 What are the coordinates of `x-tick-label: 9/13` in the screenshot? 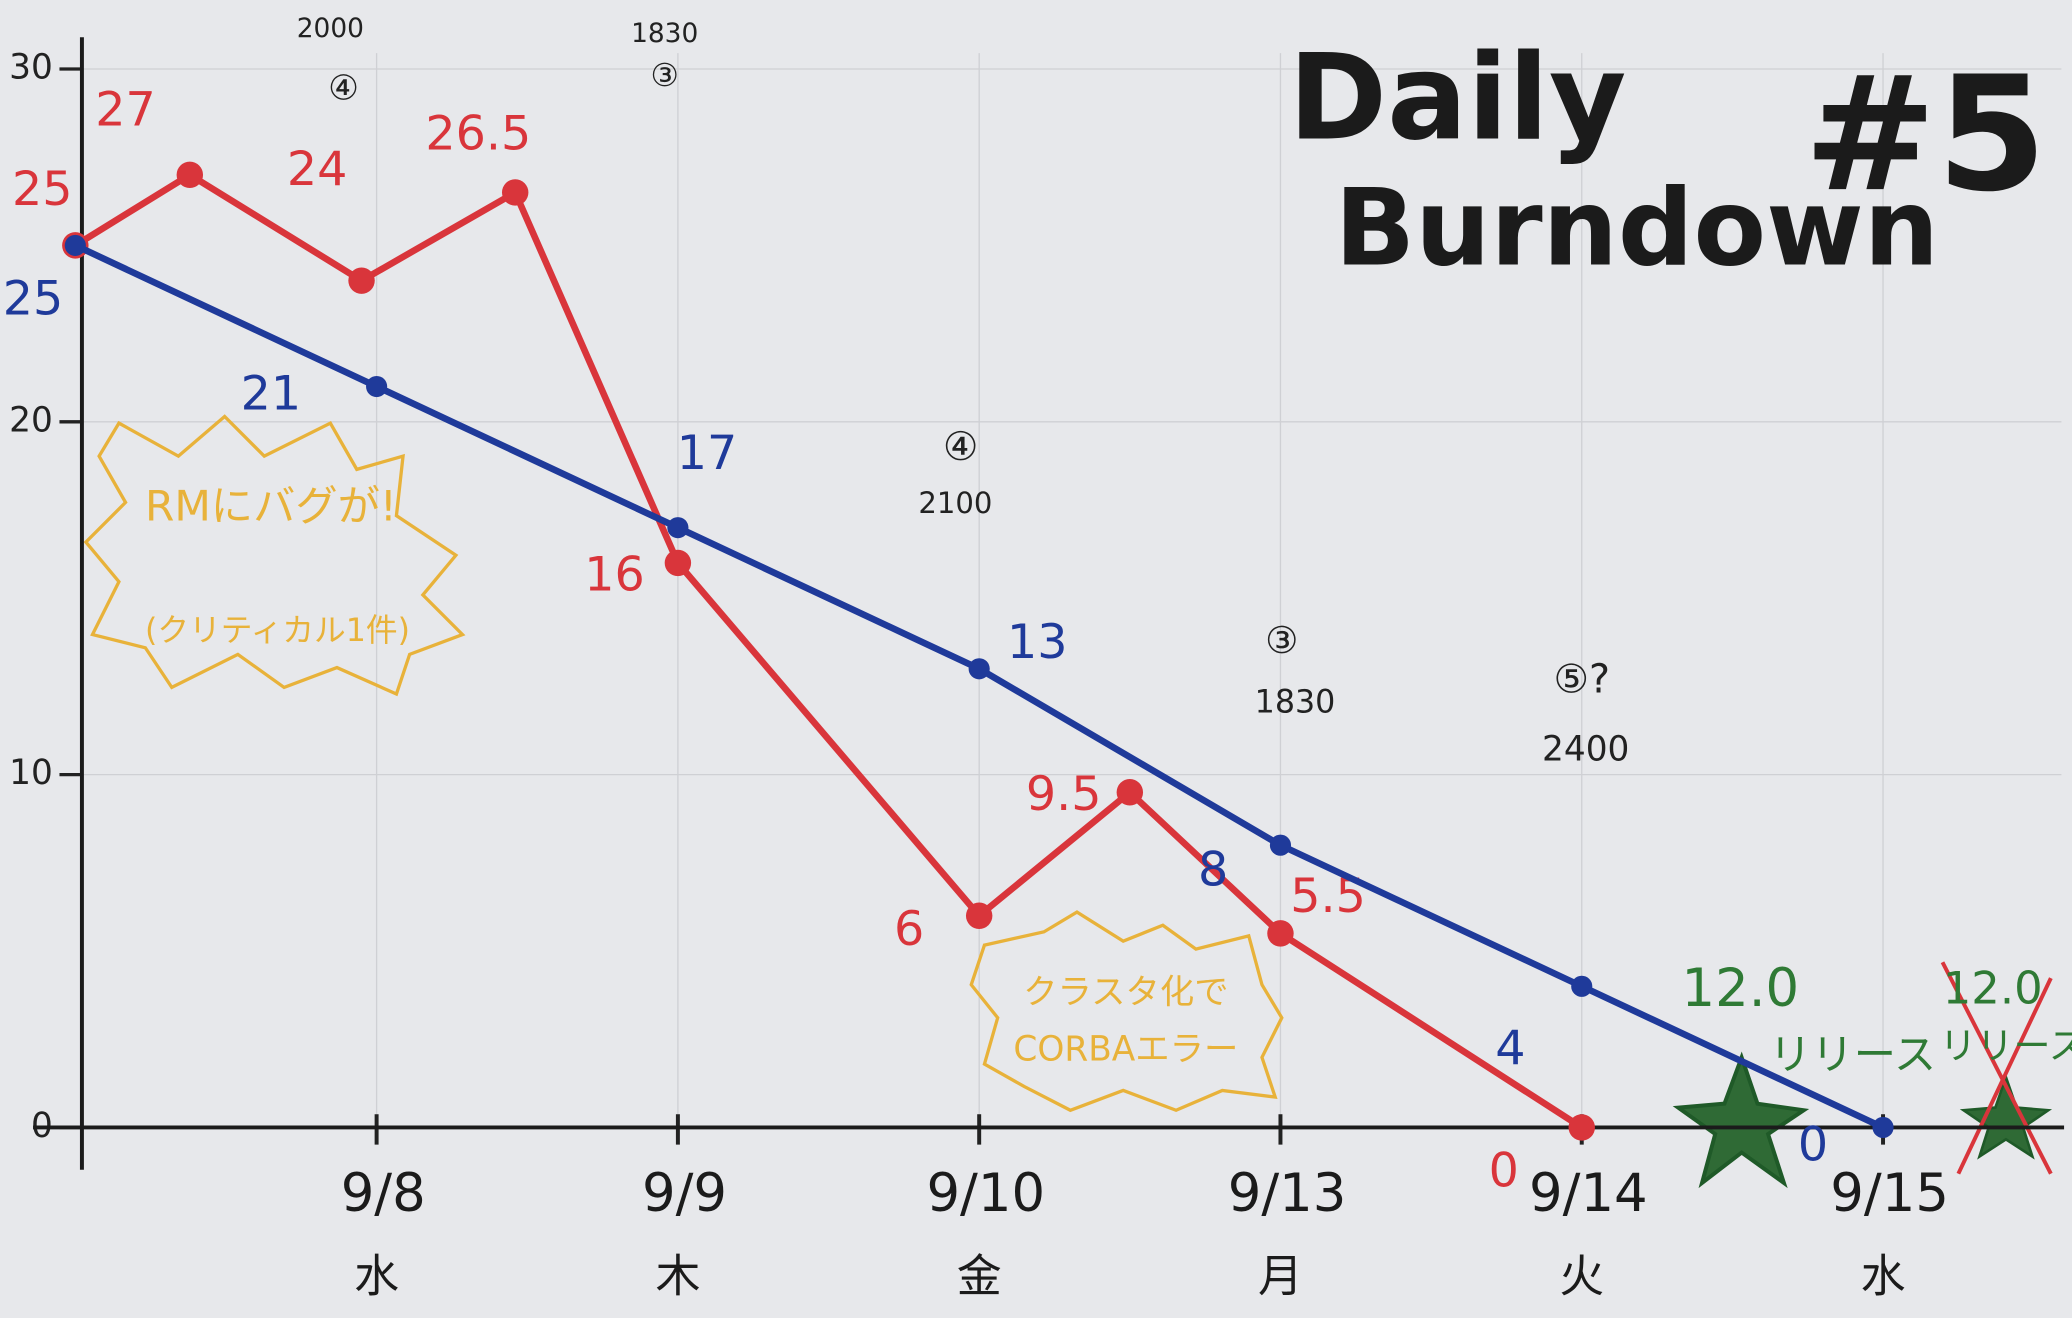 It's located at (1287, 1193).